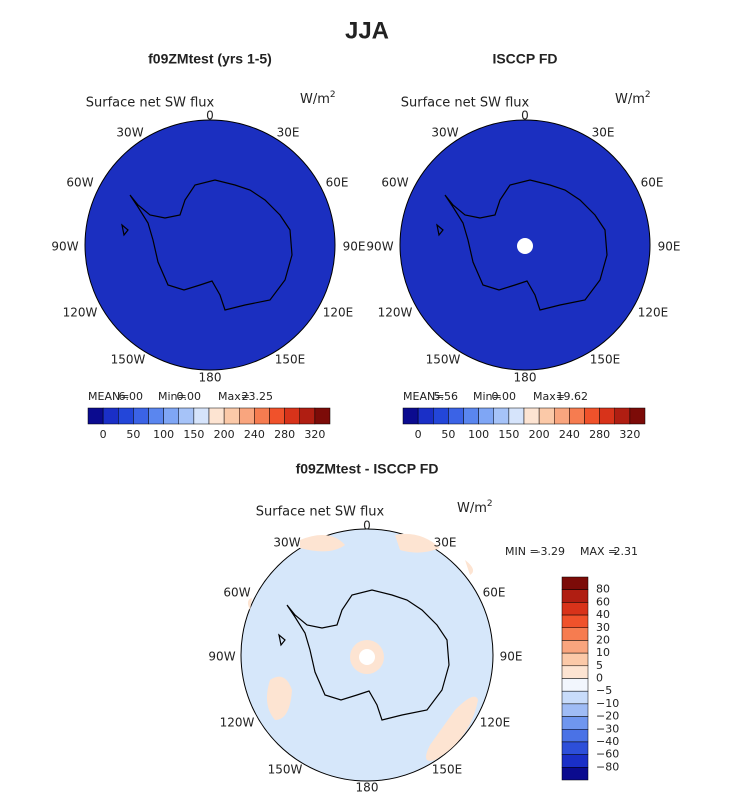  Describe the element at coordinates (573, 396) in the screenshot. I see `stat-value: 19.62` at that location.